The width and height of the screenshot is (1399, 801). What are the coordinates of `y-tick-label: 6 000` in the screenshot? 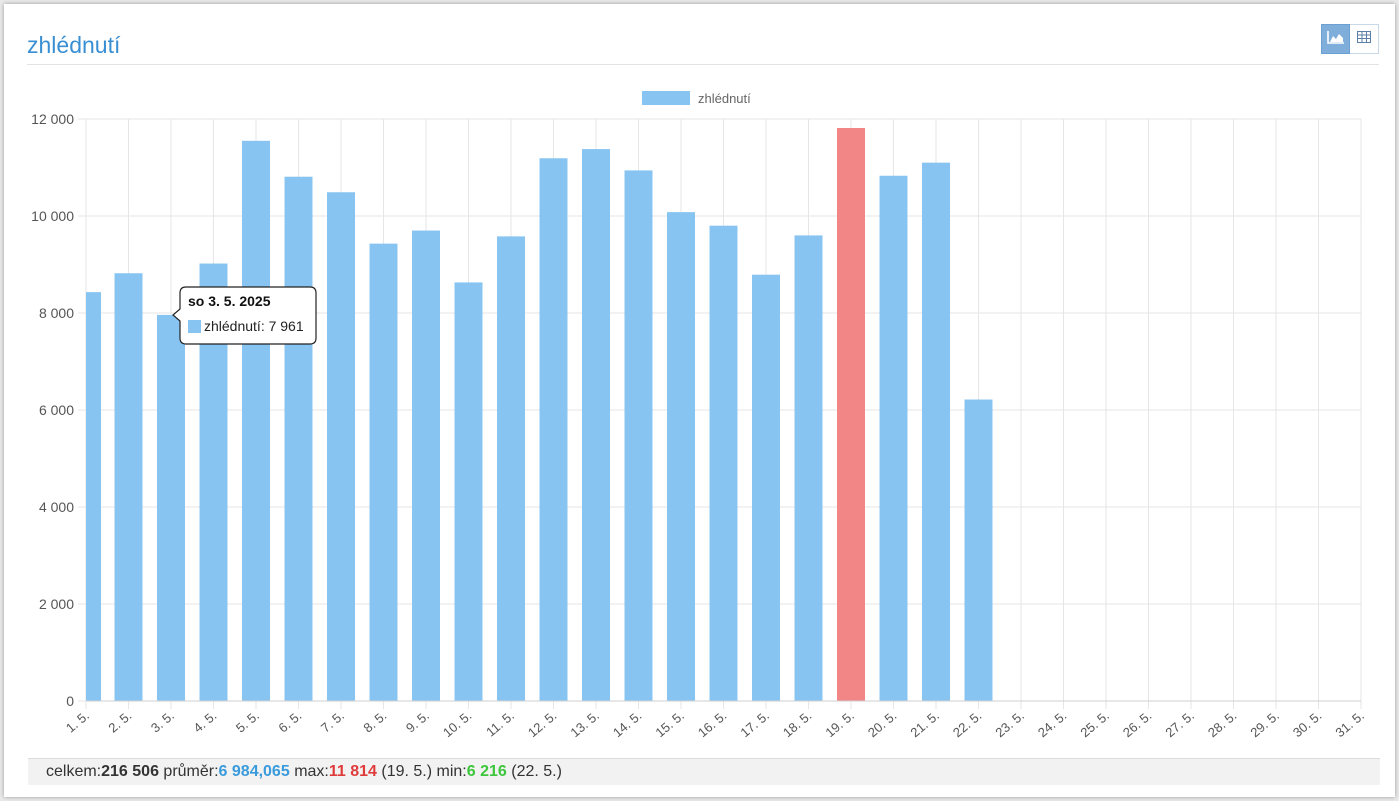 It's located at (56, 410).